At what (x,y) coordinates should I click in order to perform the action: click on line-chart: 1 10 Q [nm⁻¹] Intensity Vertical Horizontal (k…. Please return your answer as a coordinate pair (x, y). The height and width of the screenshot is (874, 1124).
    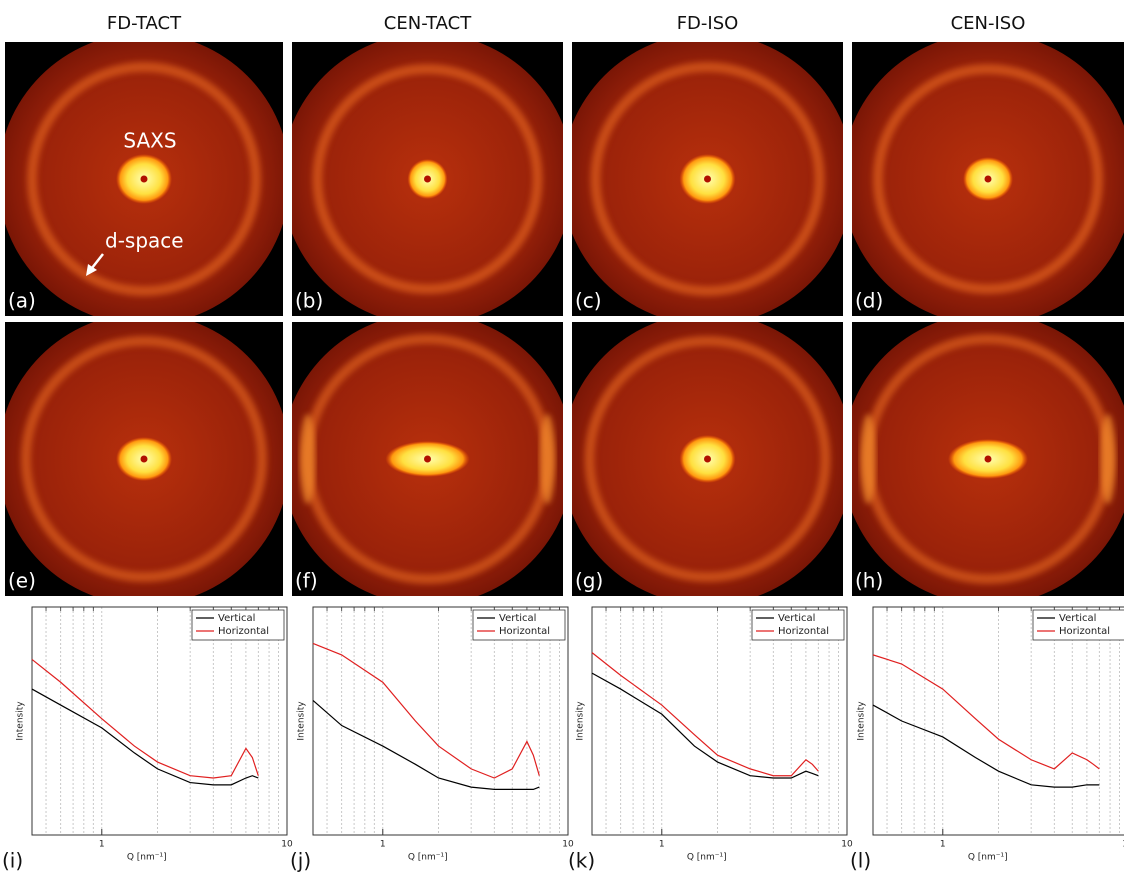
    Looking at the image, I should click on (710, 739).